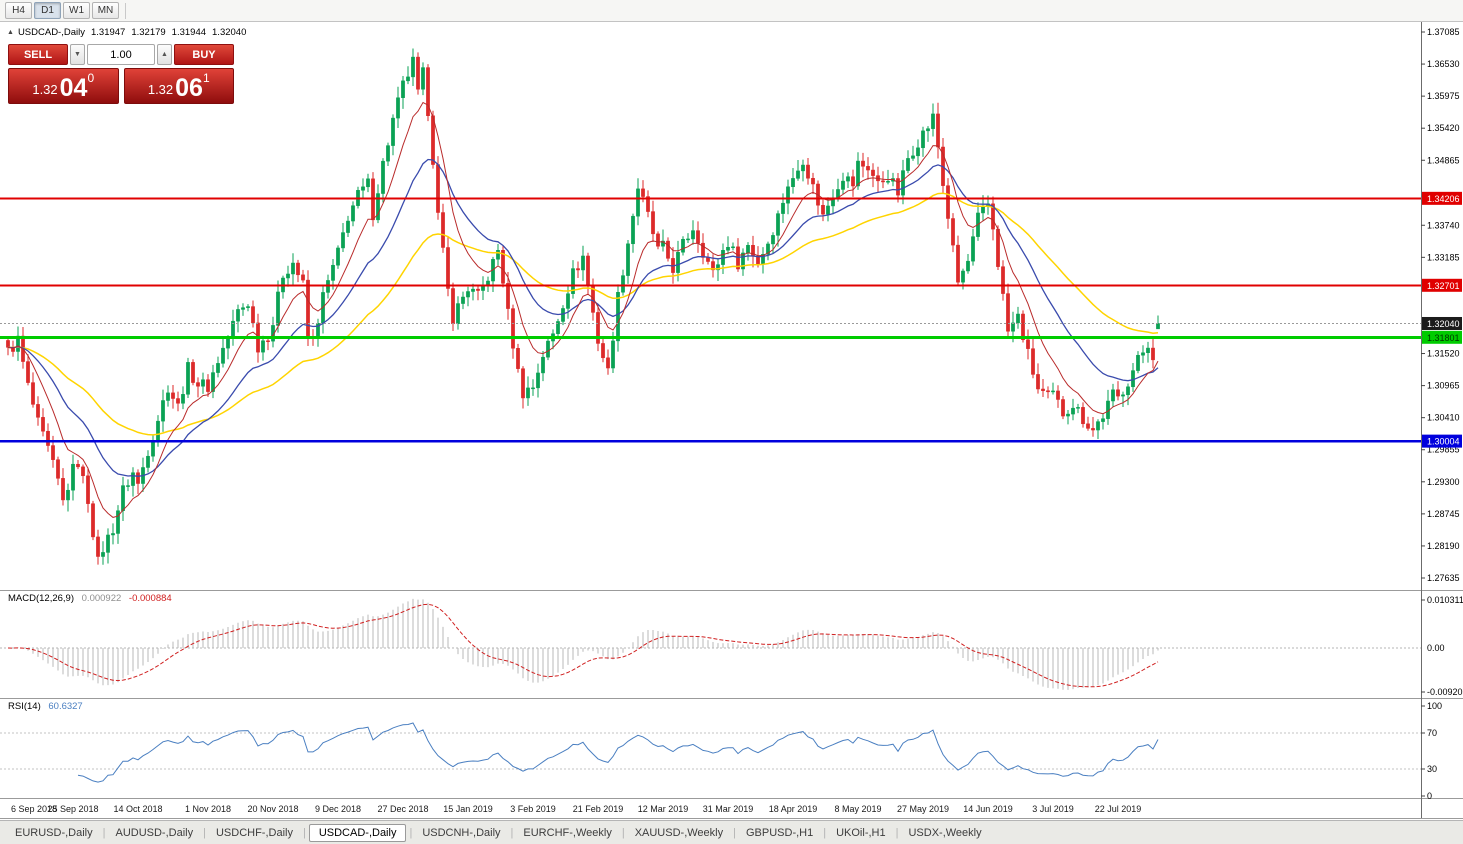 Image resolution: width=1463 pixels, height=844 pixels. What do you see at coordinates (108, 32) in the screenshot?
I see `ohlc-open: 1.31947` at bounding box center [108, 32].